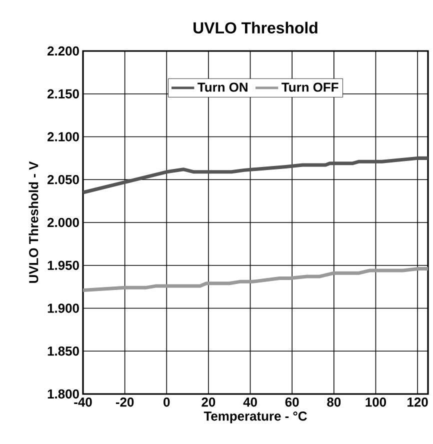 This screenshot has height=444, width=433. Describe the element at coordinates (63, 179) in the screenshot. I see `y-tick-label: 2.050` at that location.